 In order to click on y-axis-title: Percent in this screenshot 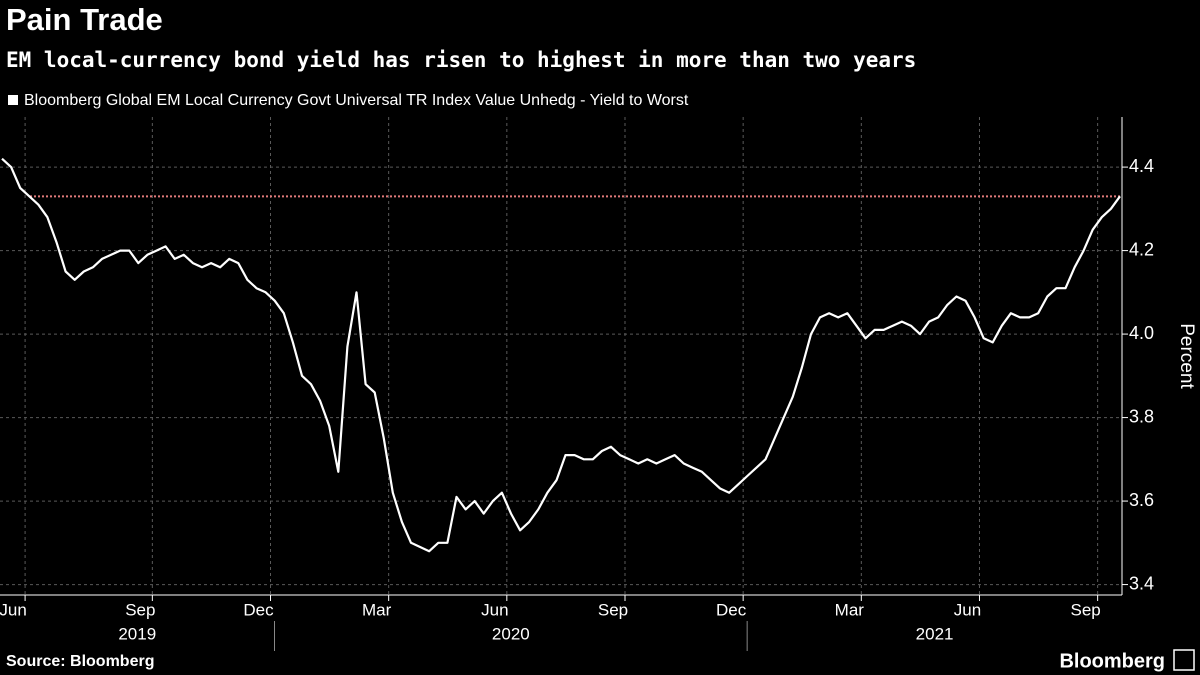, I will do `click(1186, 356)`.